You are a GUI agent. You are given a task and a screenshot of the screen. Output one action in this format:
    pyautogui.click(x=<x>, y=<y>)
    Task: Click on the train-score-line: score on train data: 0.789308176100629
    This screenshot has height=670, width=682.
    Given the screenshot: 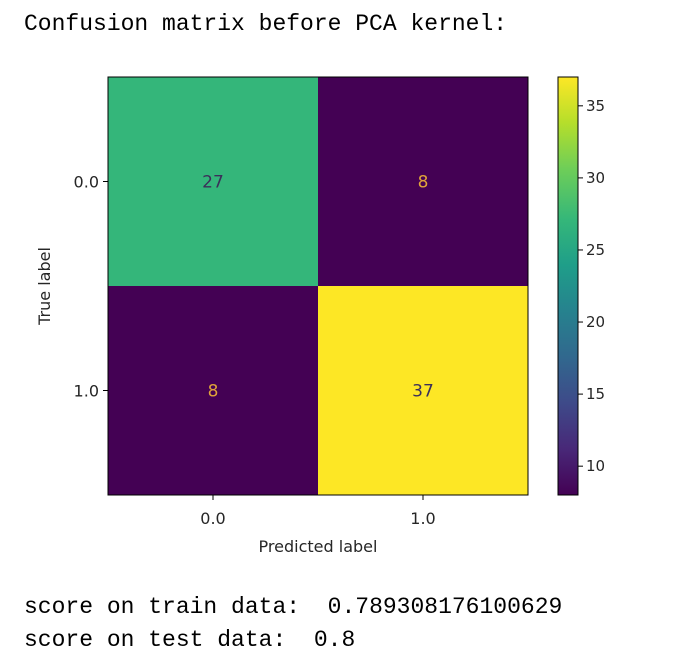 What is the action you would take?
    pyautogui.click(x=293, y=607)
    